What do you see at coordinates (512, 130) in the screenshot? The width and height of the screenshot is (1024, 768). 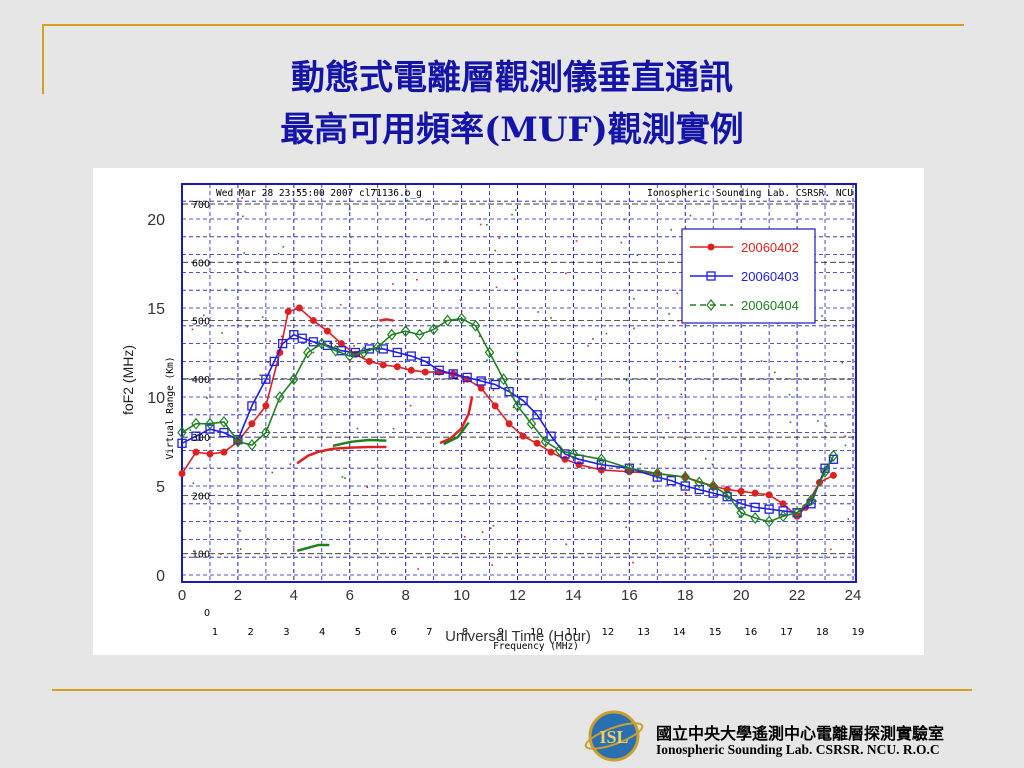 I see `slide-title-line2: 最高可用頻率(MUF)觀測實例` at bounding box center [512, 130].